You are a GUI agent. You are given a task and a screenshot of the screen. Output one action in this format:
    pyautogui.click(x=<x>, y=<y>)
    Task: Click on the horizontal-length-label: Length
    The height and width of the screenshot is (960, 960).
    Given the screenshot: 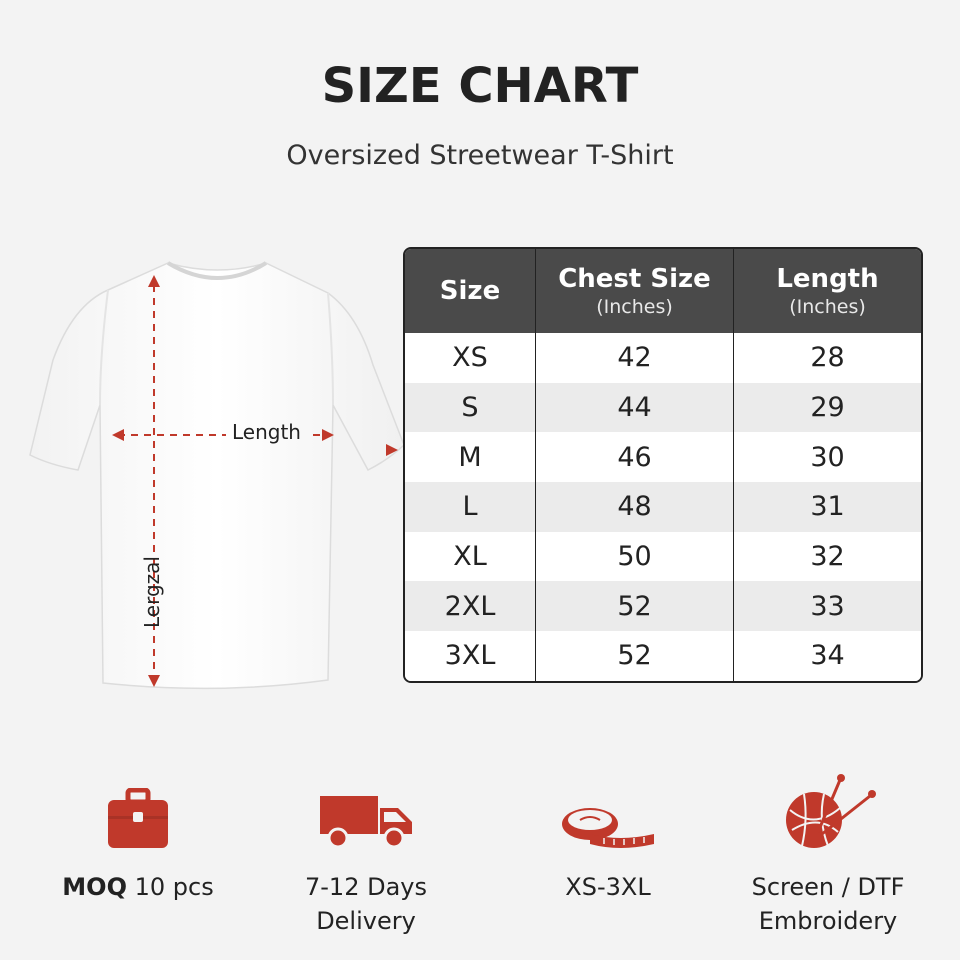 What is the action you would take?
    pyautogui.click(x=266, y=432)
    